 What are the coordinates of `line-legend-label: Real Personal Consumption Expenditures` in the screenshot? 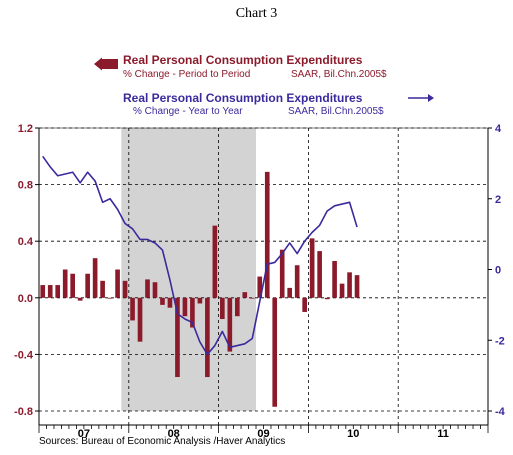 It's located at (243, 98).